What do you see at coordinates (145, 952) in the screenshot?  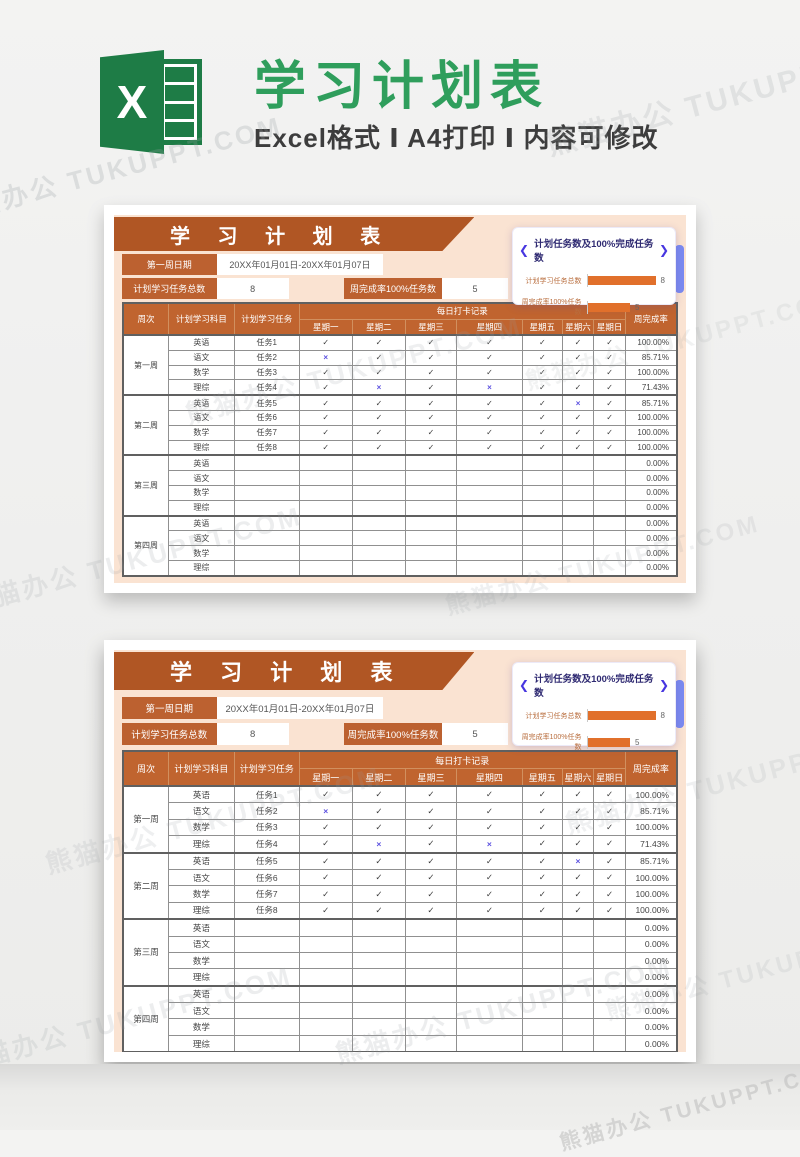 I see `week-cell: 第三周` at bounding box center [145, 952].